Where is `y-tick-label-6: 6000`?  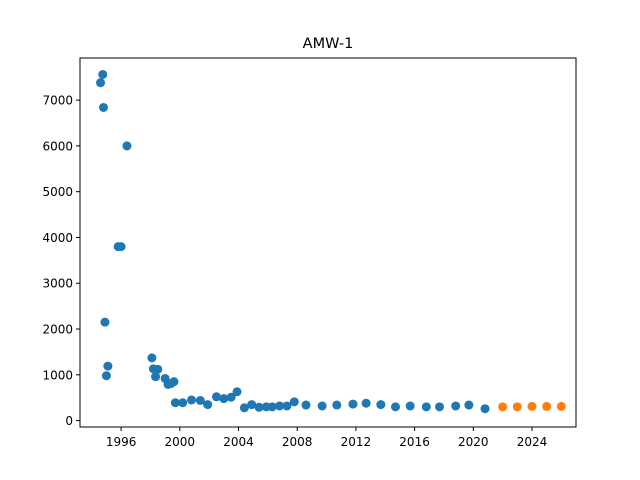
y-tick-label-6: 6000 is located at coordinates (57, 146).